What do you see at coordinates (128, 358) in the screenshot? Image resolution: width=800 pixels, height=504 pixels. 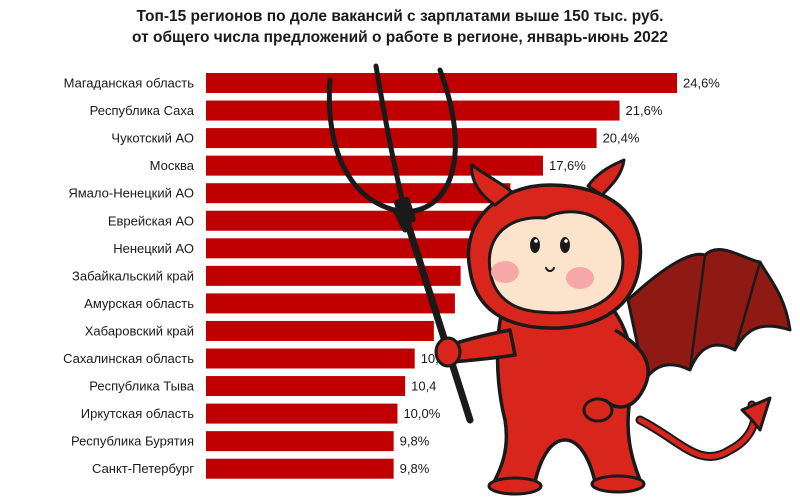 I see `category-label: Сахалинская область` at bounding box center [128, 358].